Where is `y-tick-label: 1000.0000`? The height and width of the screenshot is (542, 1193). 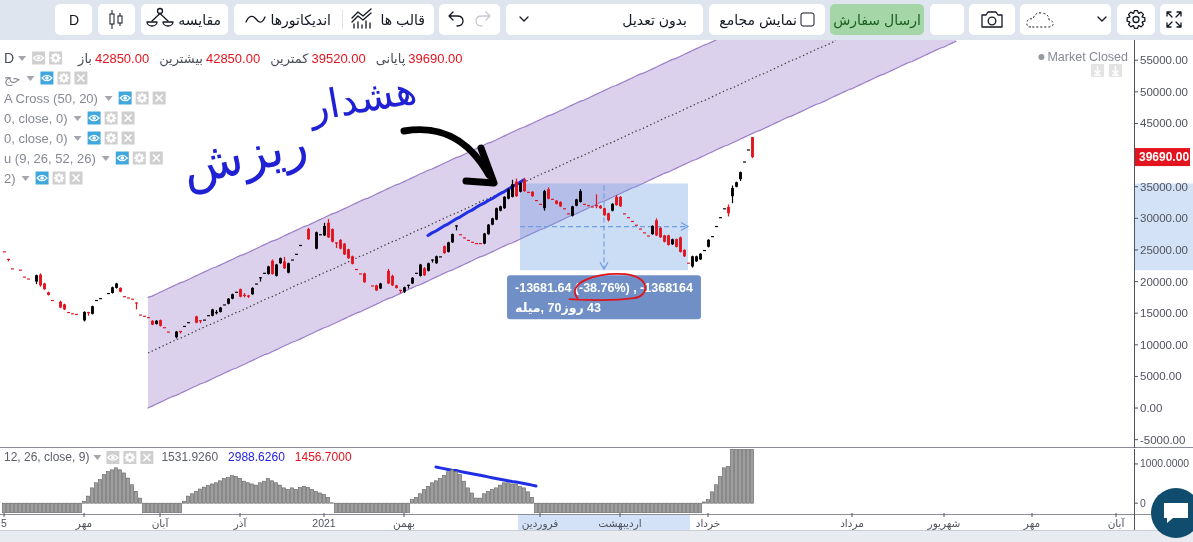 y-tick-label: 1000.0000 is located at coordinates (1165, 464).